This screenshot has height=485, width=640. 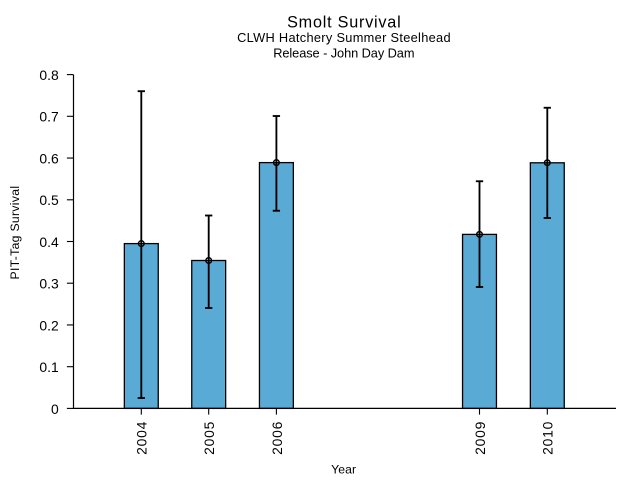 I want to click on svg-text: 0.5, so click(x=49, y=200).